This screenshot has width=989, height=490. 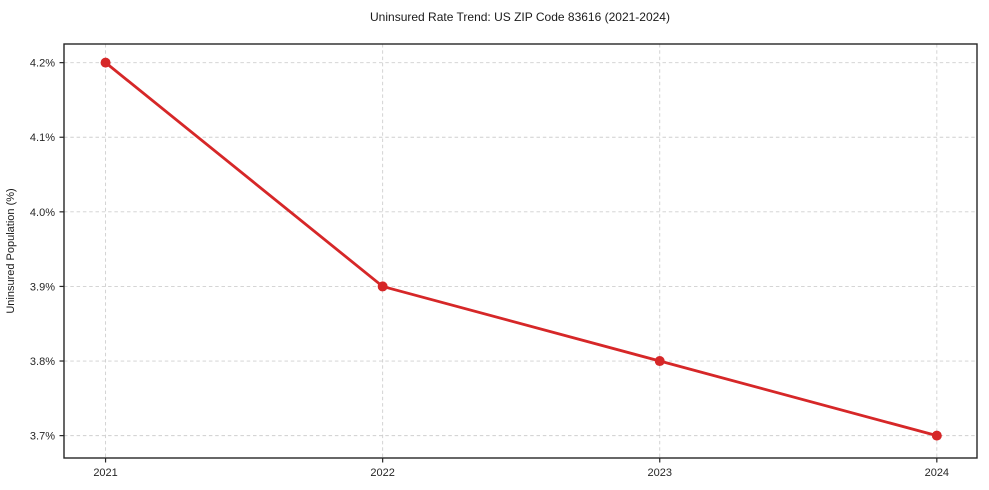 I want to click on x-tick-label: 2021, so click(x=105, y=473).